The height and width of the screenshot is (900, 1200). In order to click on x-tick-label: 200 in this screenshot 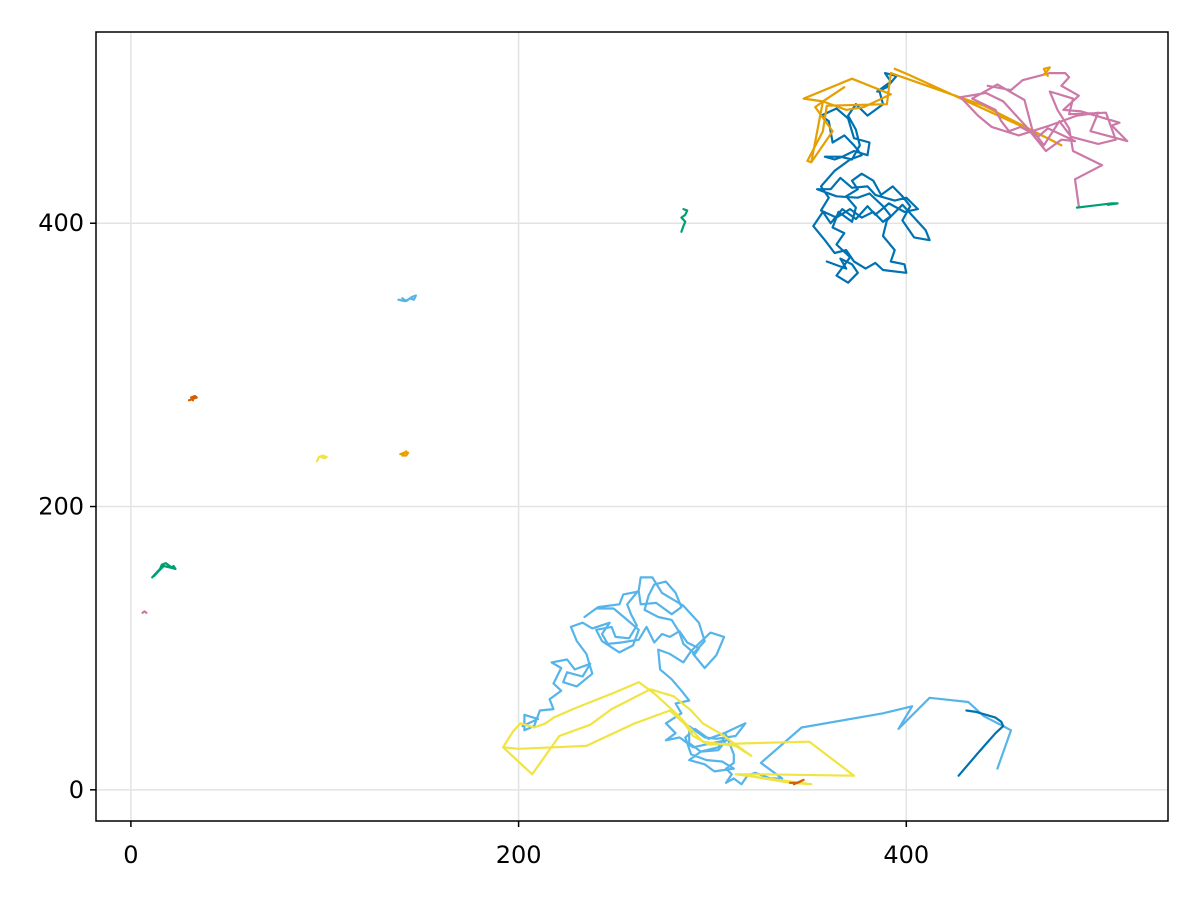, I will do `click(519, 855)`.